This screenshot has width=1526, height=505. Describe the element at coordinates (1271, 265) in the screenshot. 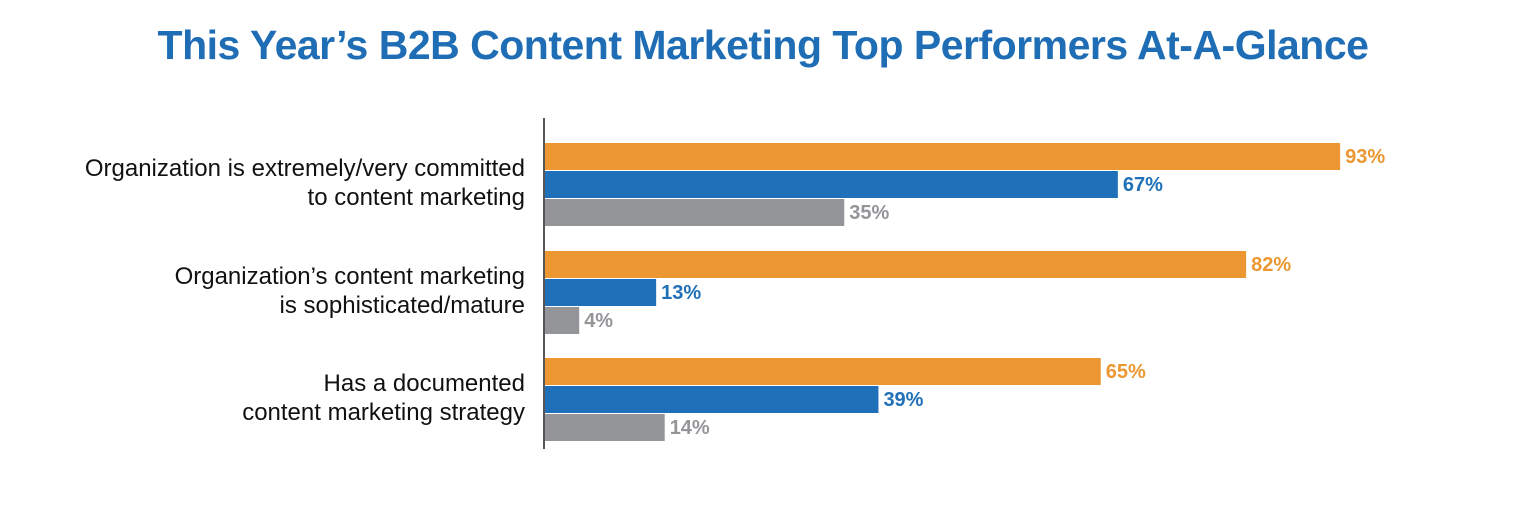

I see `data-label: 82%` at that location.